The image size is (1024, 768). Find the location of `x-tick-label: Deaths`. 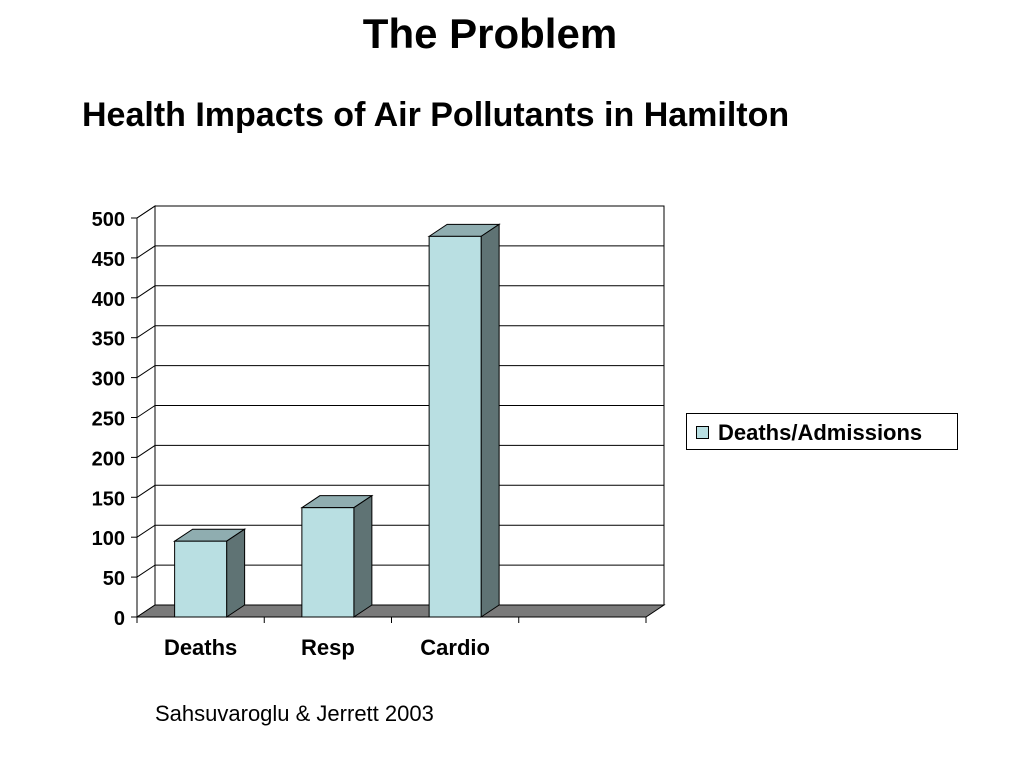

x-tick-label: Deaths is located at coordinates (200, 647).